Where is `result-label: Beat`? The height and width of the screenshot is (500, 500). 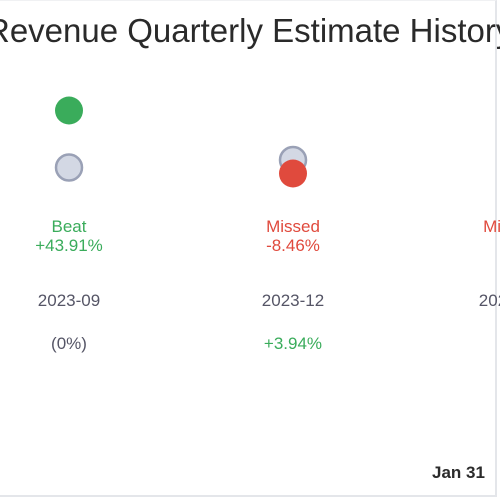
result-label: Beat is located at coordinates (69, 226).